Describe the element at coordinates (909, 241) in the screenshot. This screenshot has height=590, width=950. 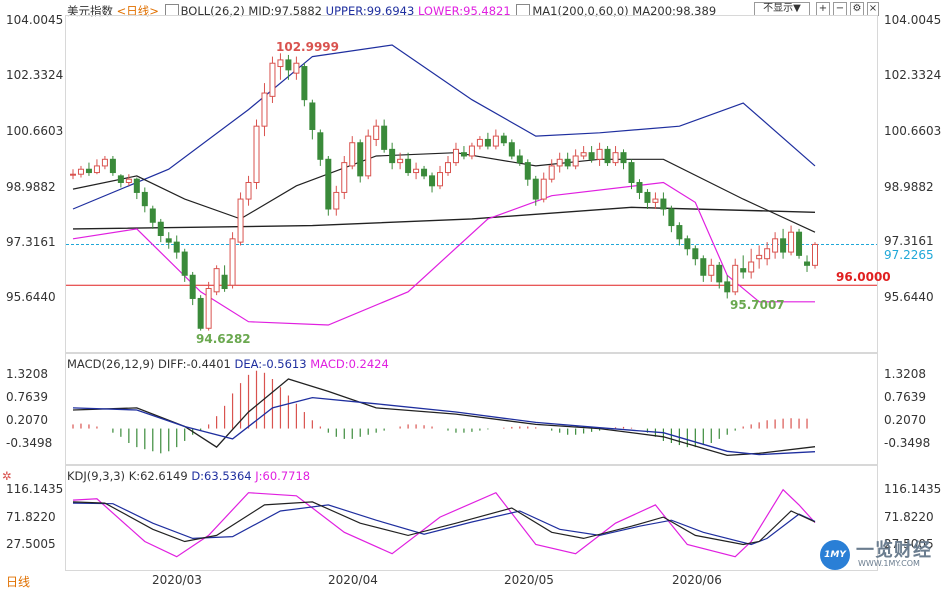
I see `price-tick-right: 97.3161` at that location.